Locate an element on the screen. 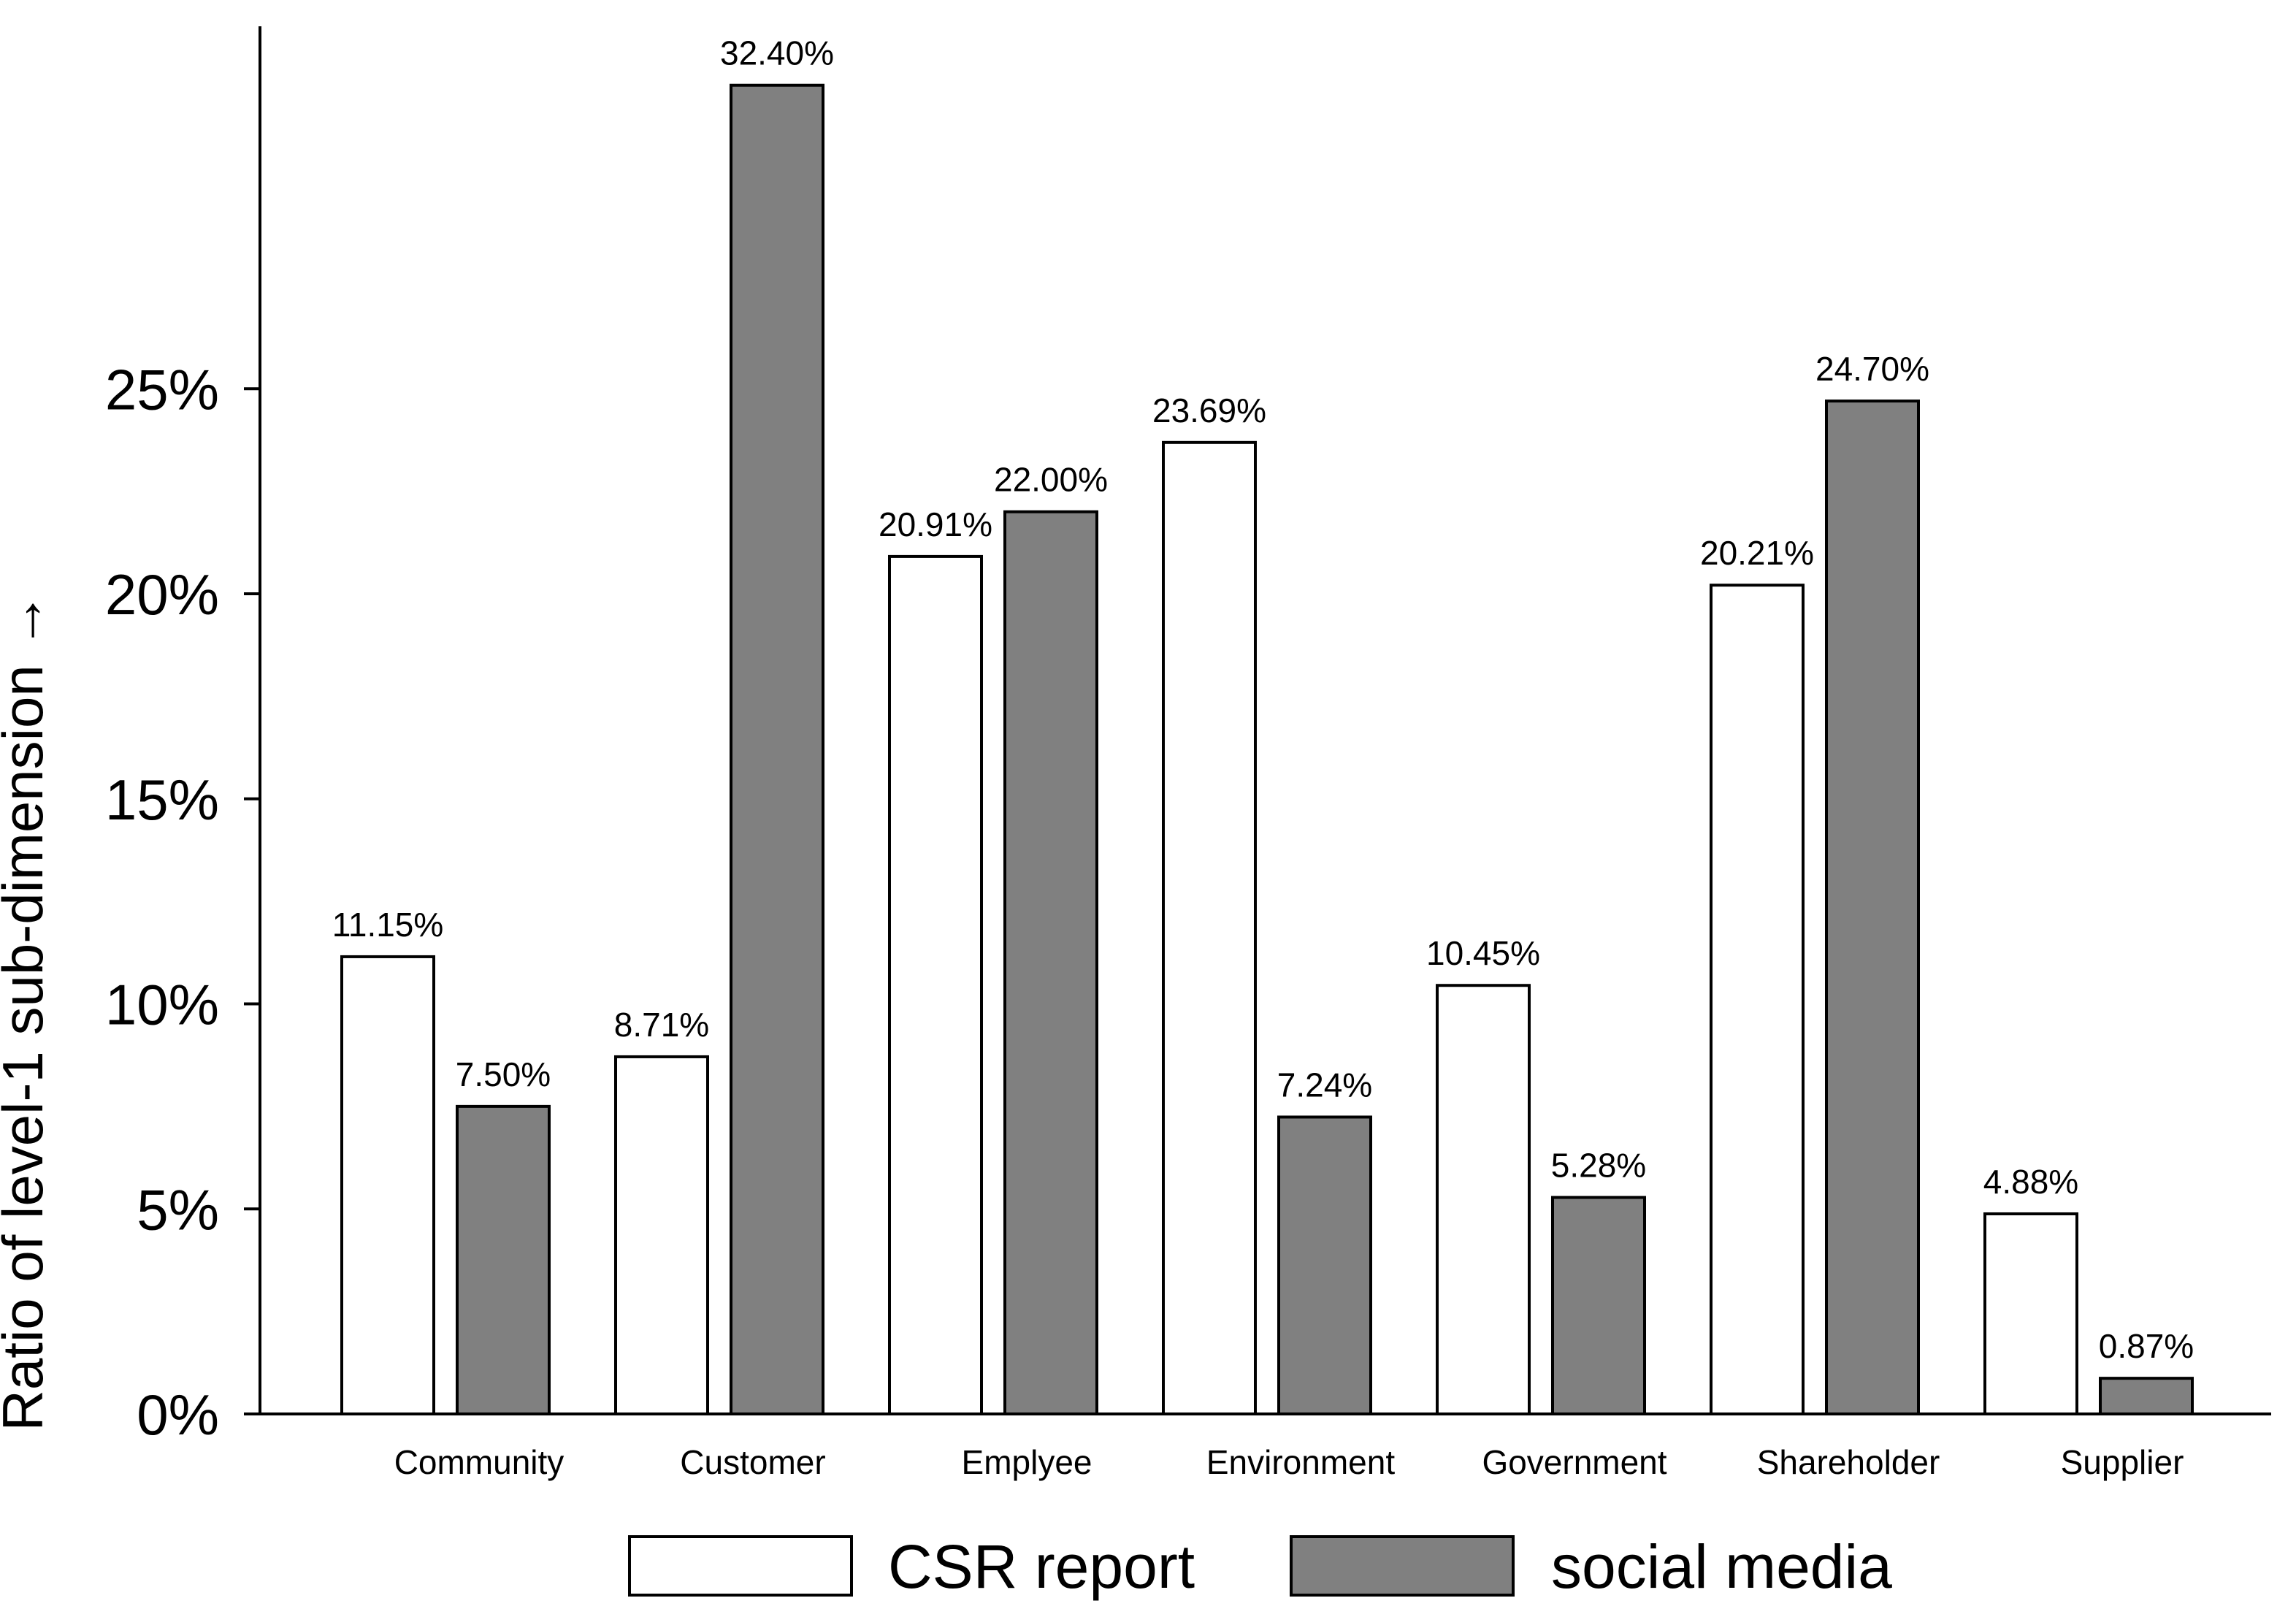 The image size is (2296, 1617). data-label: 8.71% is located at coordinates (662, 1025).